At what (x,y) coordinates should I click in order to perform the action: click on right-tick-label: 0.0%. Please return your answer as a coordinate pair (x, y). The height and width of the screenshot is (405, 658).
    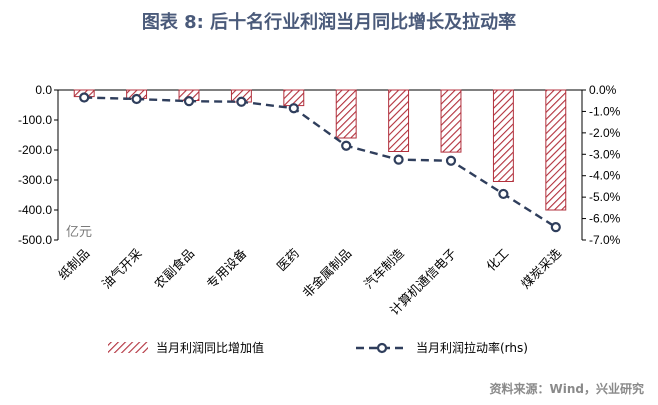
    Looking at the image, I should click on (603, 90).